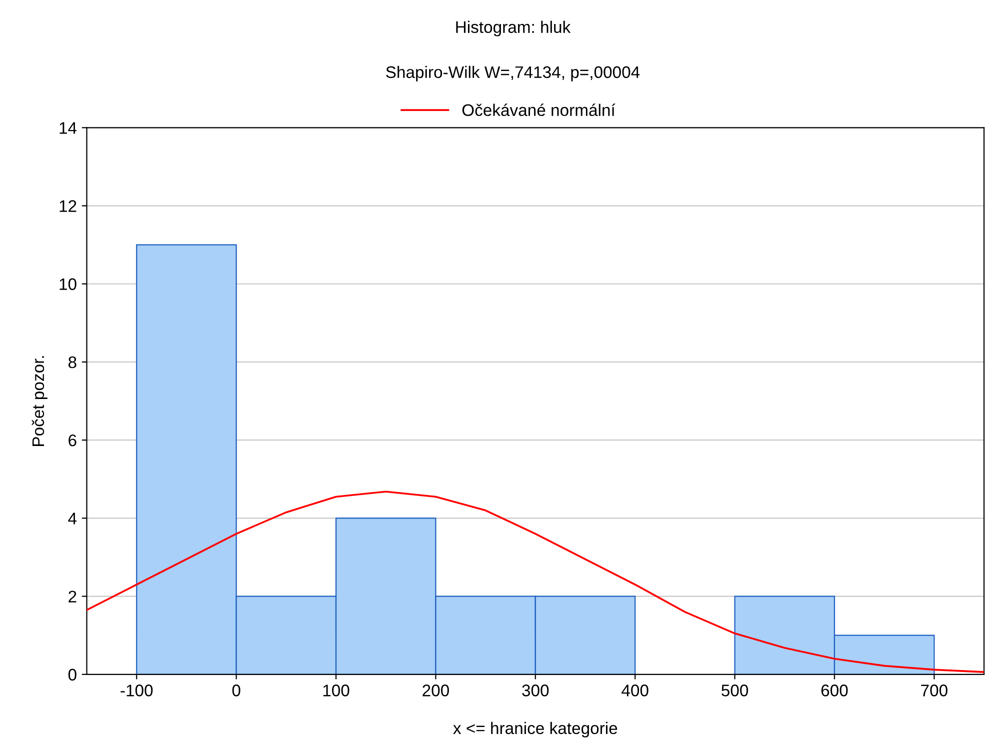  Describe the element at coordinates (72, 518) in the screenshot. I see `y-tick-label: 4` at that location.